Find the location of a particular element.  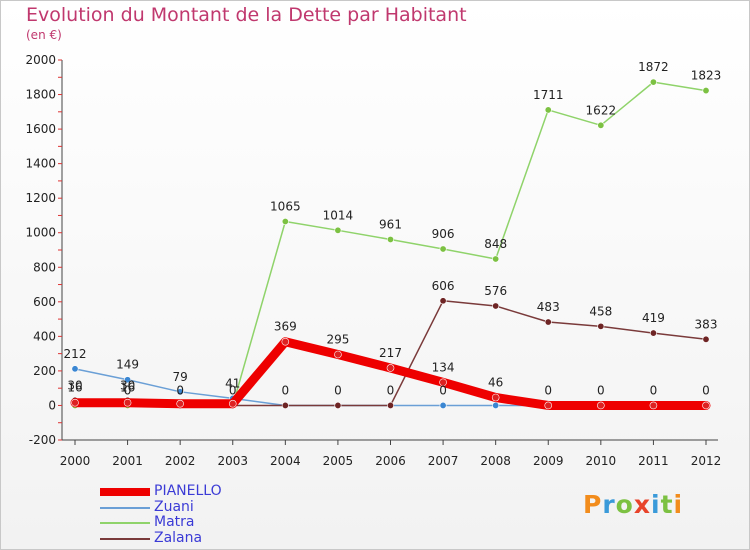

x-tick-label: 2009 is located at coordinates (548, 461).